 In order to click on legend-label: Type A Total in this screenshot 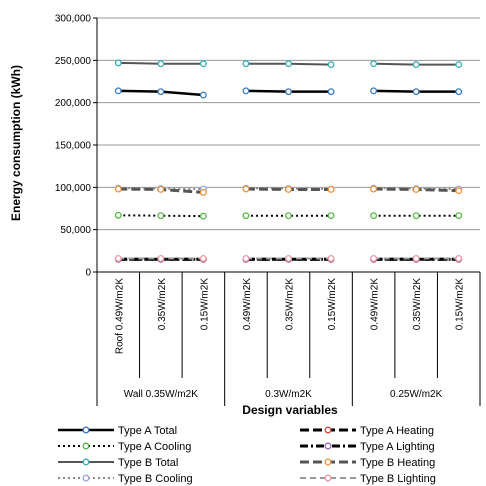, I will do `click(147, 431)`.